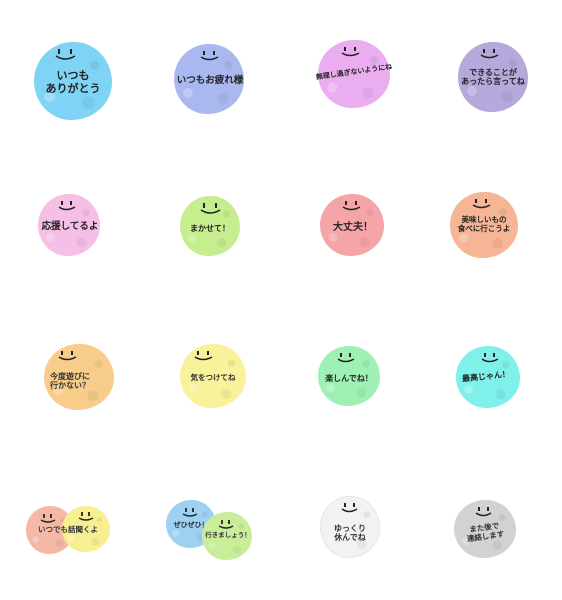 This screenshot has height=600, width=562. I want to click on sticker-13: いつでも話聞くよ, so click(70, 525).